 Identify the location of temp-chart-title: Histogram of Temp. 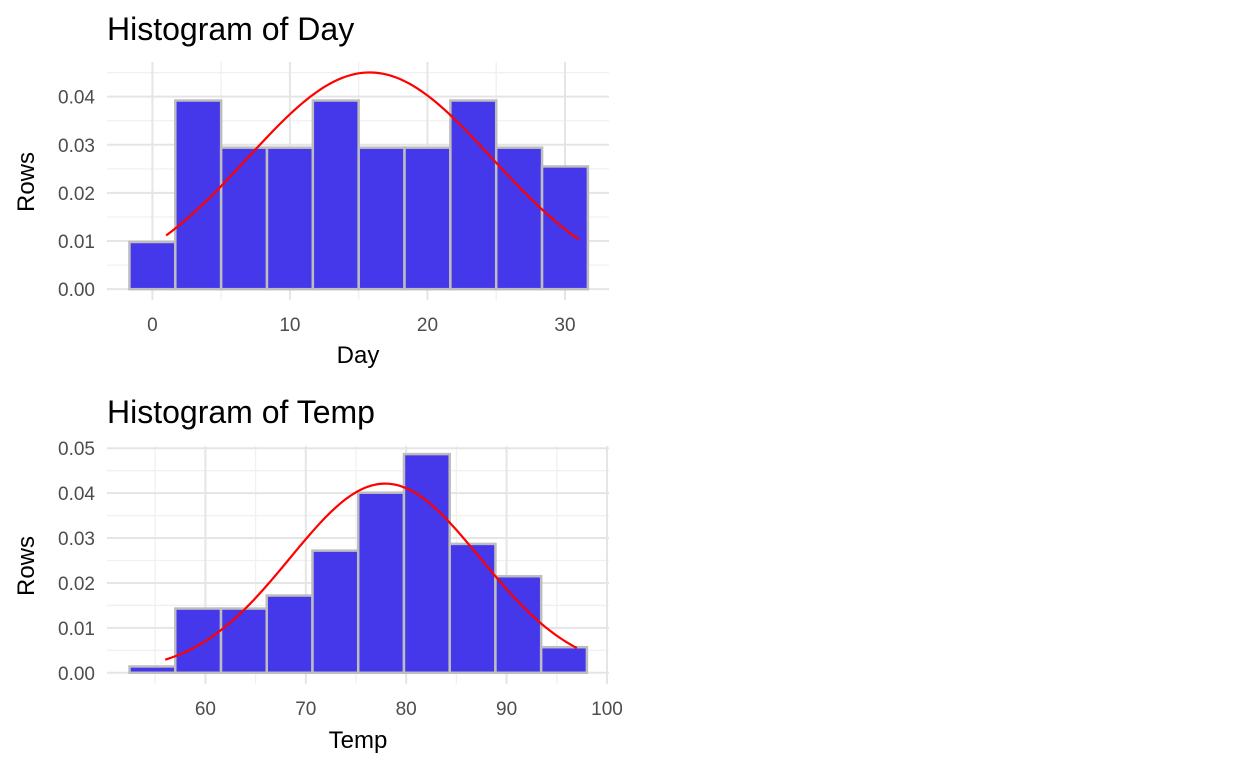
(241, 412).